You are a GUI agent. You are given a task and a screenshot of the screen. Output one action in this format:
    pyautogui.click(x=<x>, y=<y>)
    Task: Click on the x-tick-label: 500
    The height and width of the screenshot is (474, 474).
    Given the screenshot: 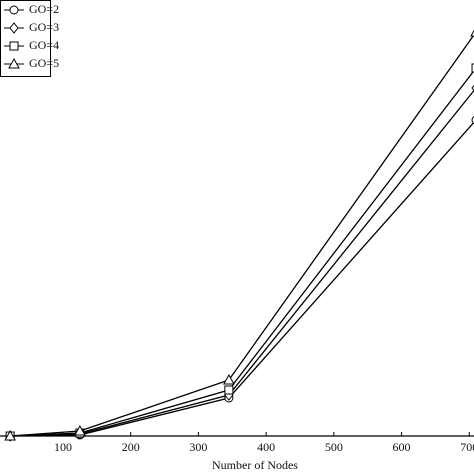 What is the action you would take?
    pyautogui.click(x=334, y=447)
    